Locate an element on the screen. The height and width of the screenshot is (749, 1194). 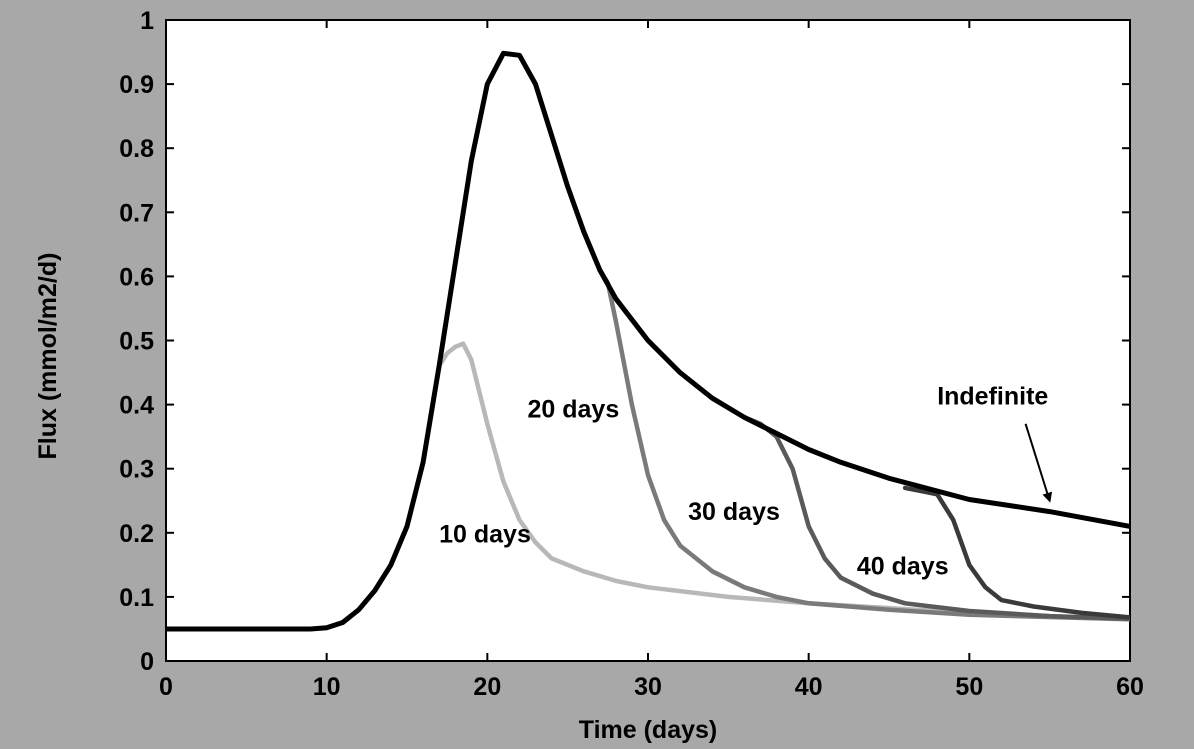
y-tick-label: 0.9 is located at coordinates (136, 85).